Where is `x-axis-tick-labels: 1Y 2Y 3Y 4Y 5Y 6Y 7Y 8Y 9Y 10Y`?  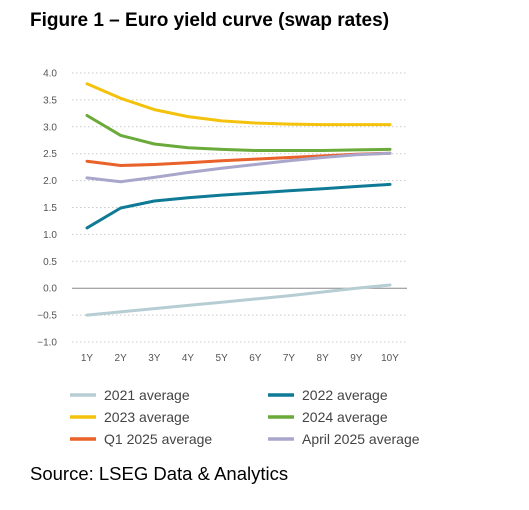
x-axis-tick-labels: 1Y 2Y 3Y 4Y 5Y 6Y 7Y 8Y 9Y 10Y is located at coordinates (240, 358).